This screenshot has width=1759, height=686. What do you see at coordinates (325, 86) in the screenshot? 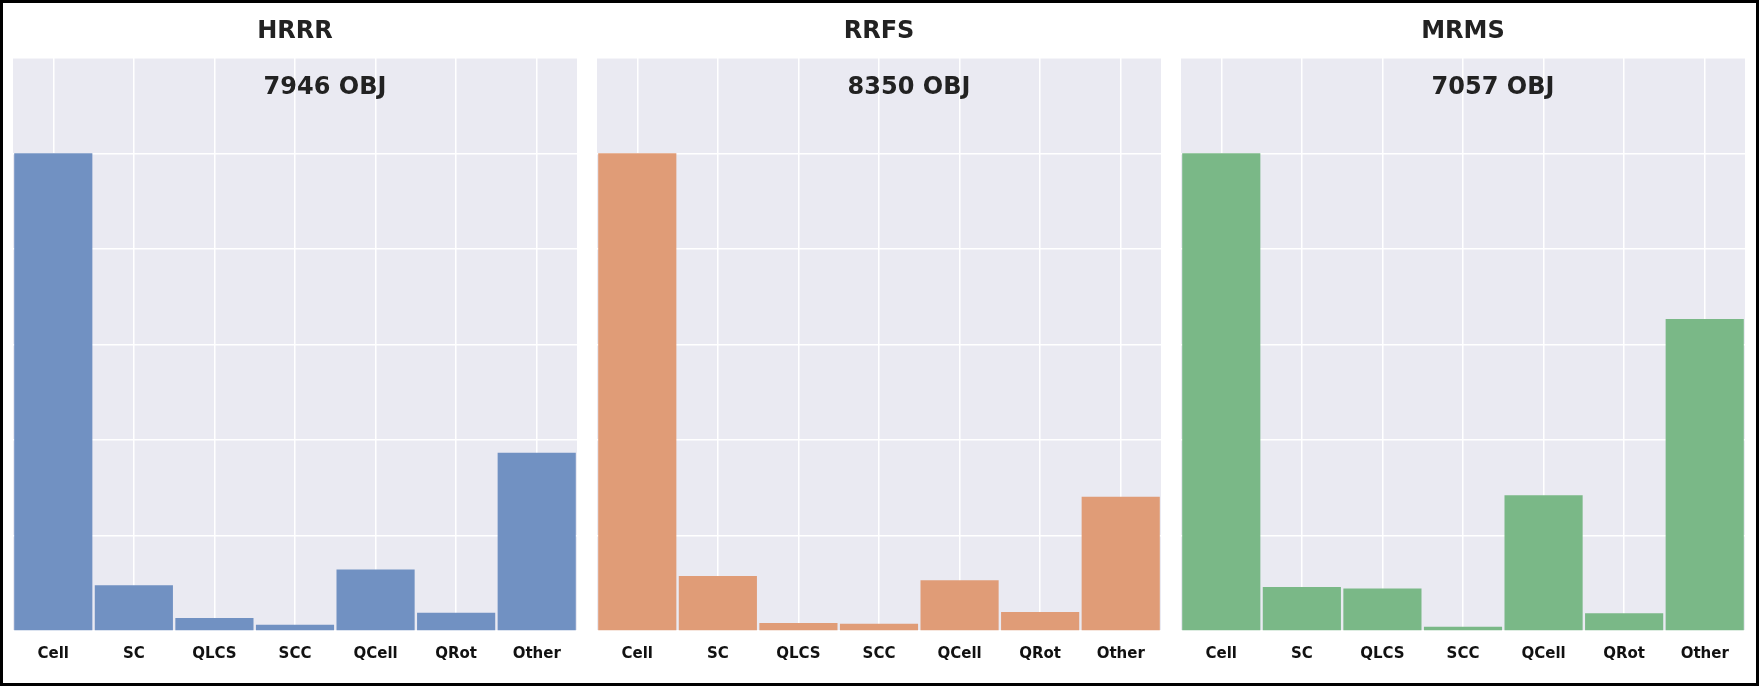
I see `text: 7946 OBJ` at bounding box center [325, 86].